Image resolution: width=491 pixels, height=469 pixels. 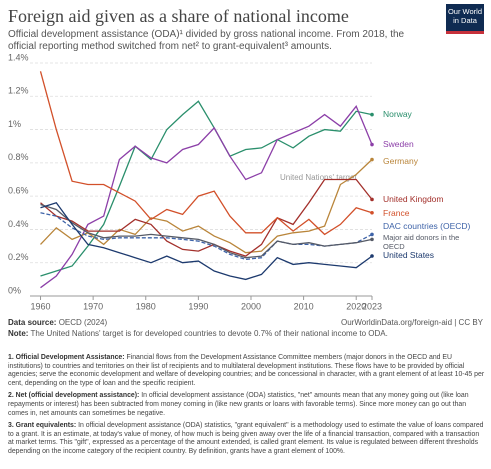 I want to click on legend-label: Sweden, so click(x=398, y=144).